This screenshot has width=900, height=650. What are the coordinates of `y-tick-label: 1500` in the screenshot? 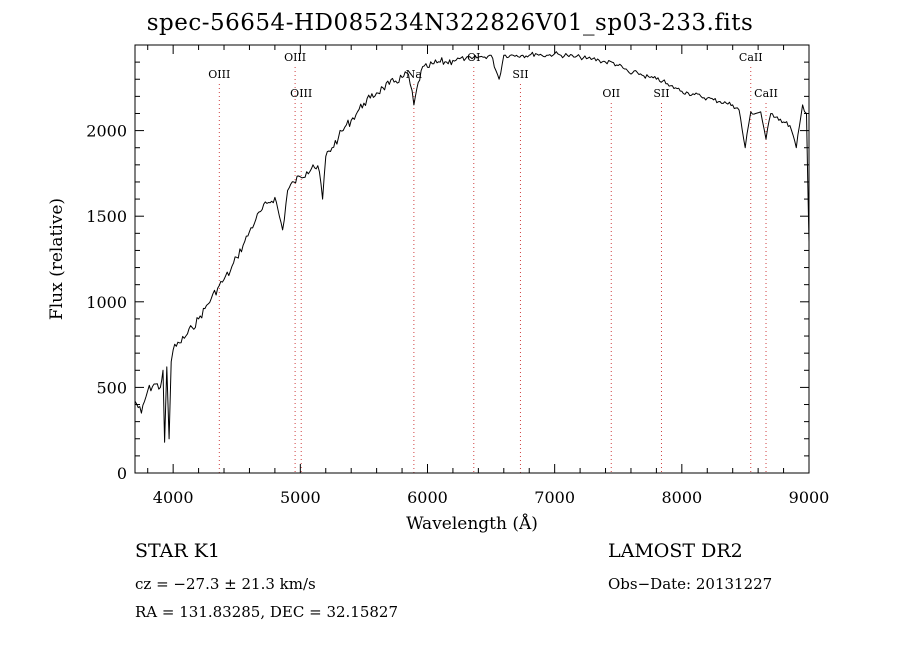 It's located at (106, 216).